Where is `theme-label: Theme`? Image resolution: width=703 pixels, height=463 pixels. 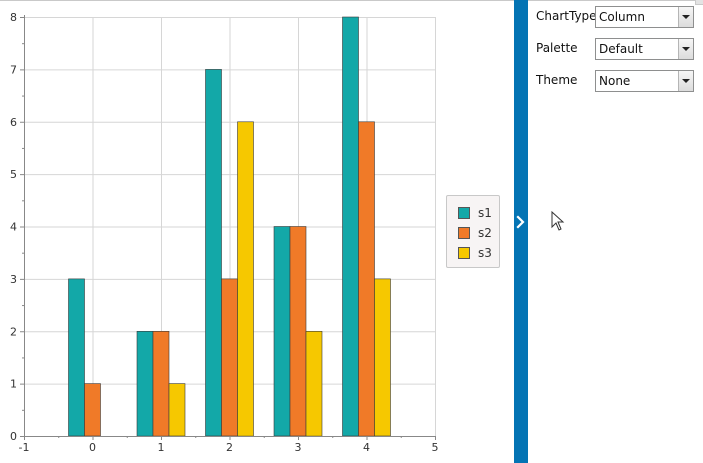 theme-label: Theme is located at coordinates (557, 80).